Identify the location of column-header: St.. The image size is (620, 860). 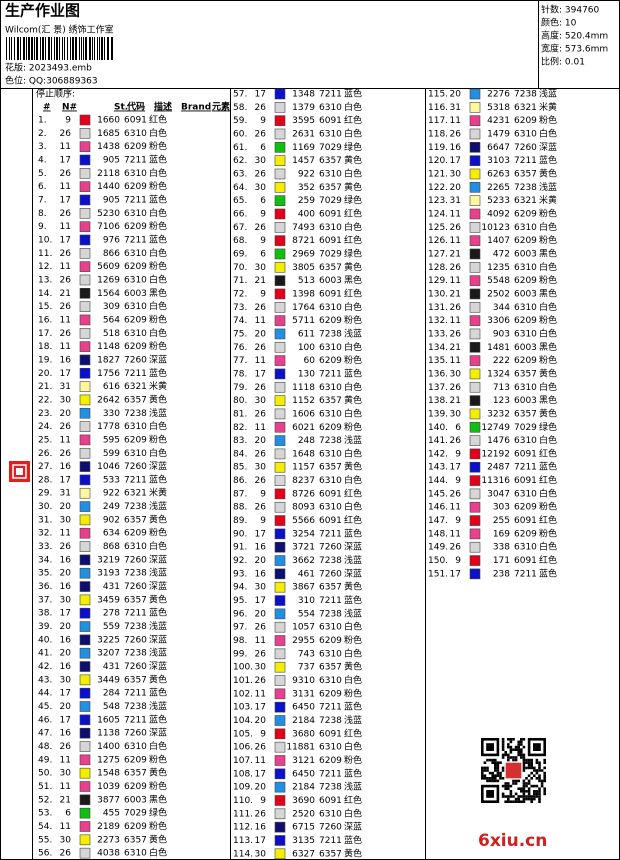
(121, 108).